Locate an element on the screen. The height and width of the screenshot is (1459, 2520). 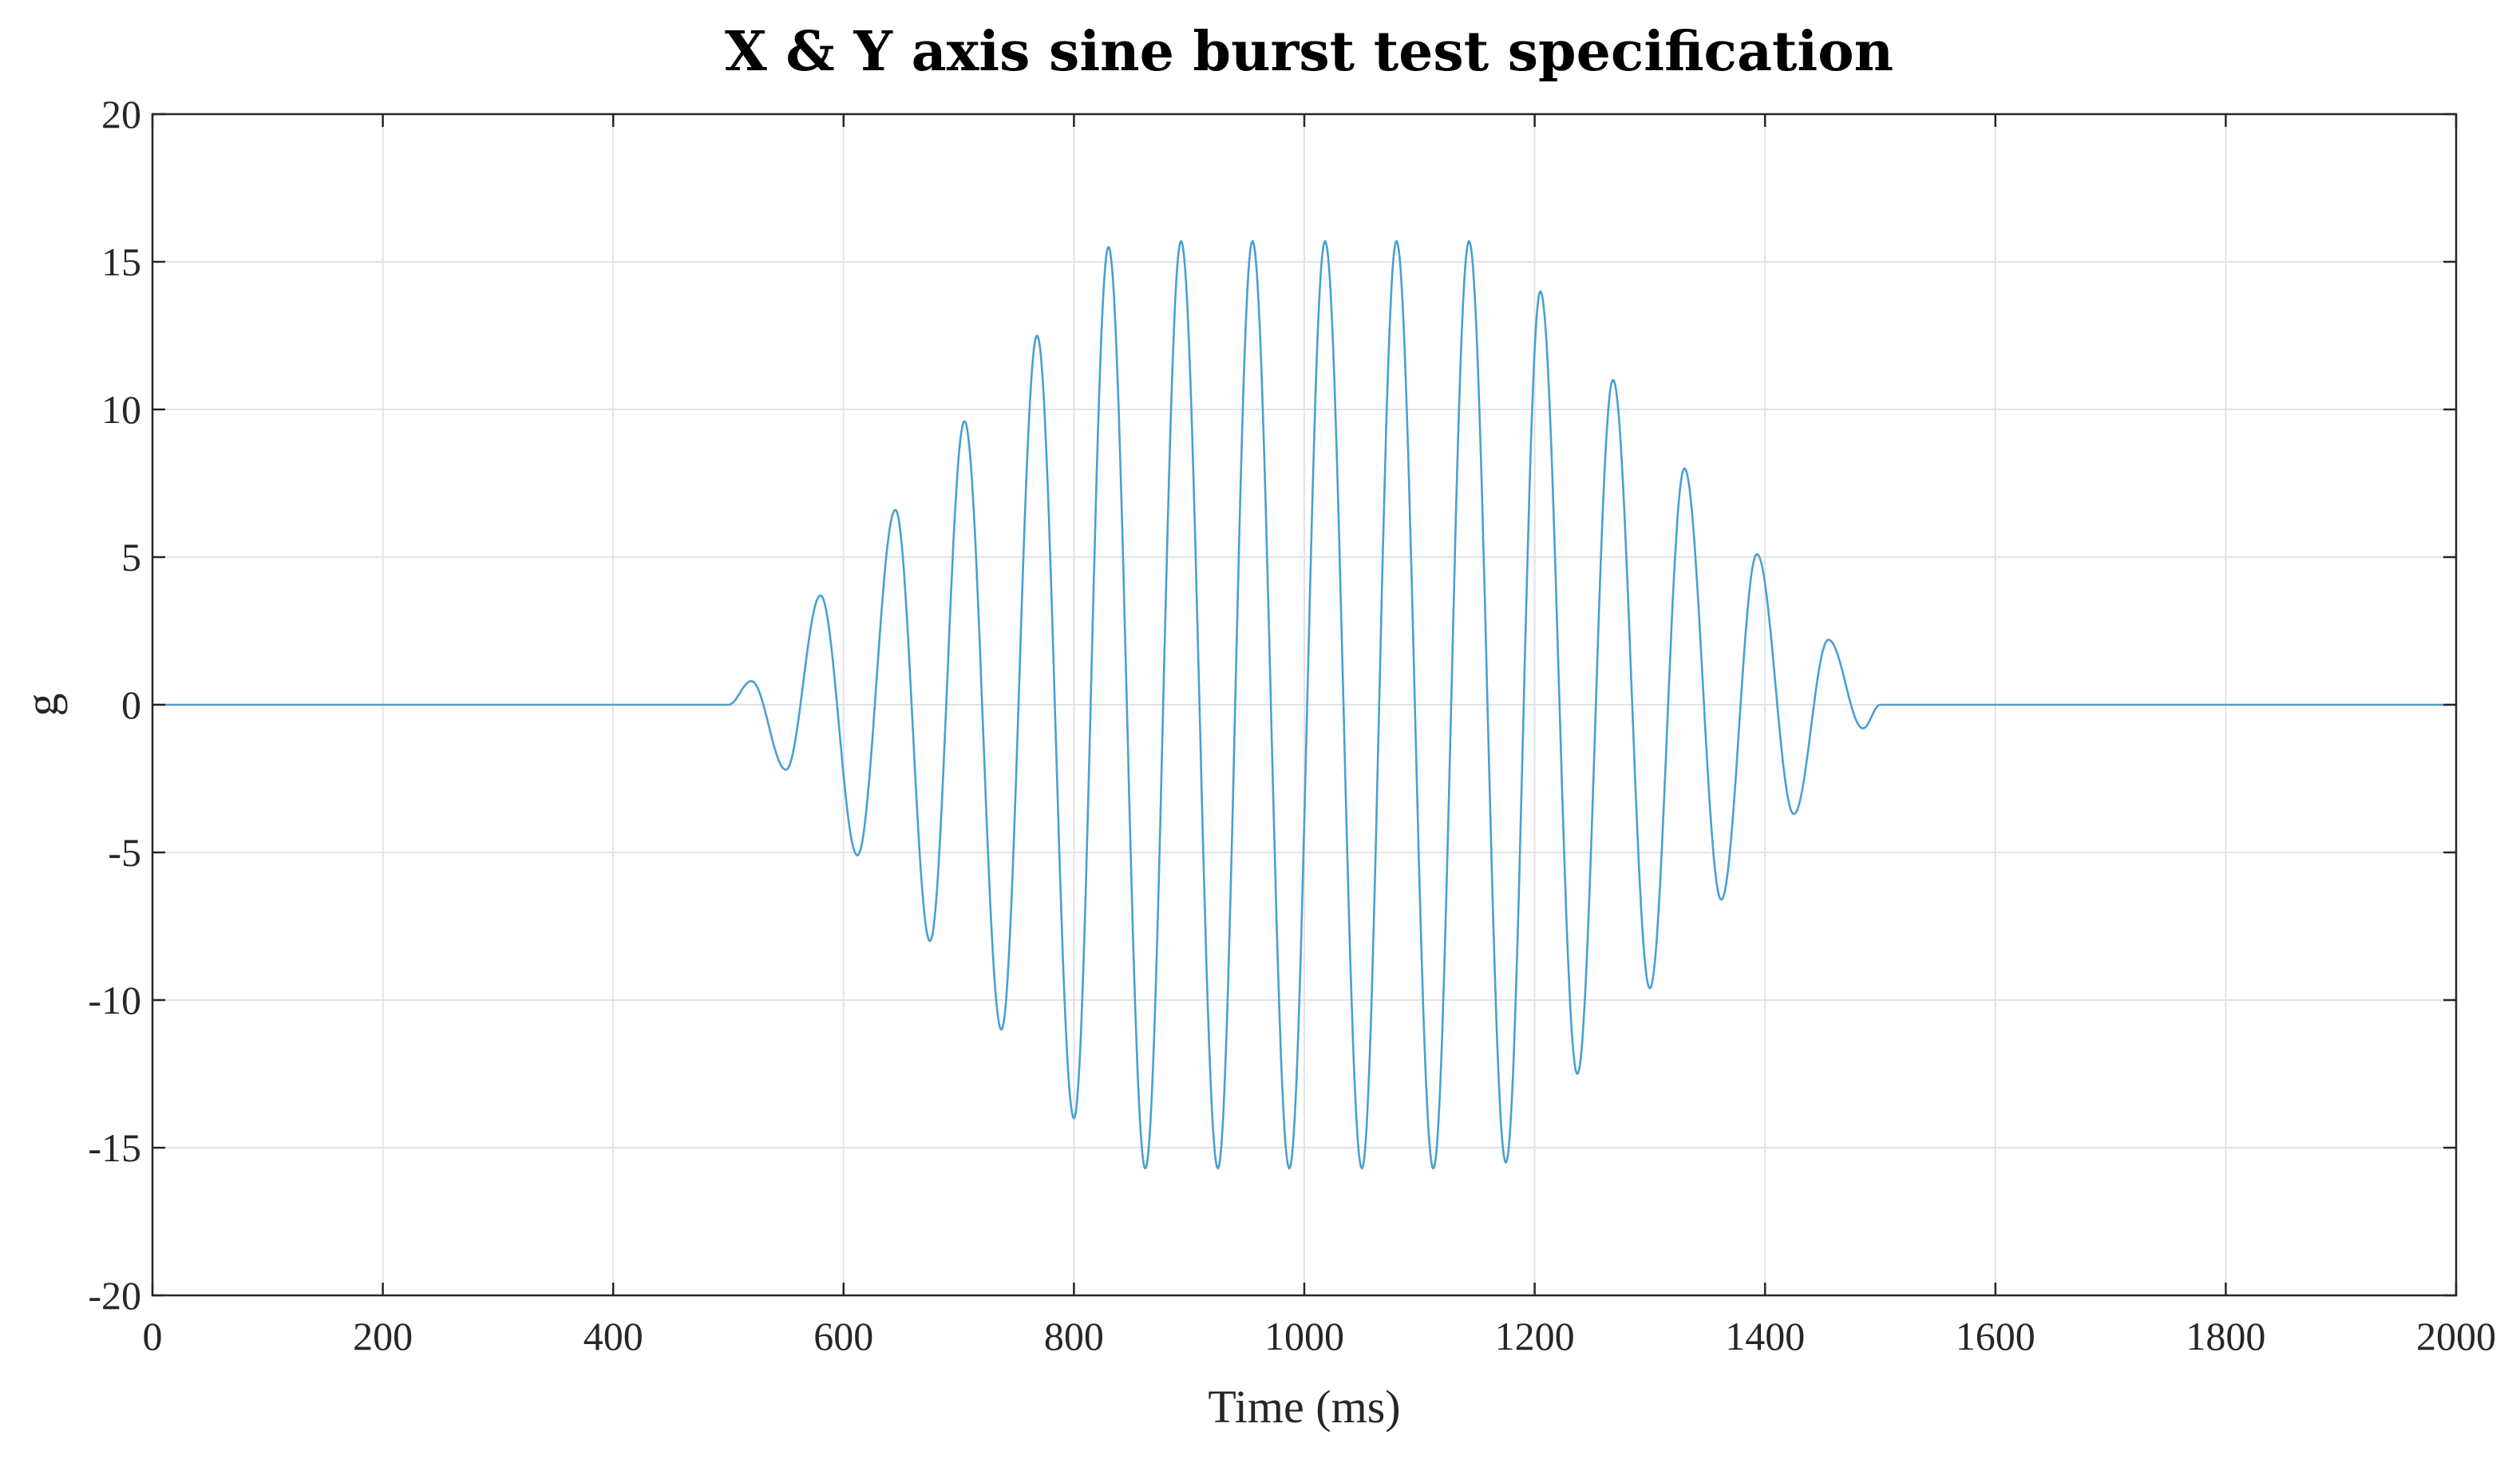
y-tick-label: 10 is located at coordinates (121, 409).